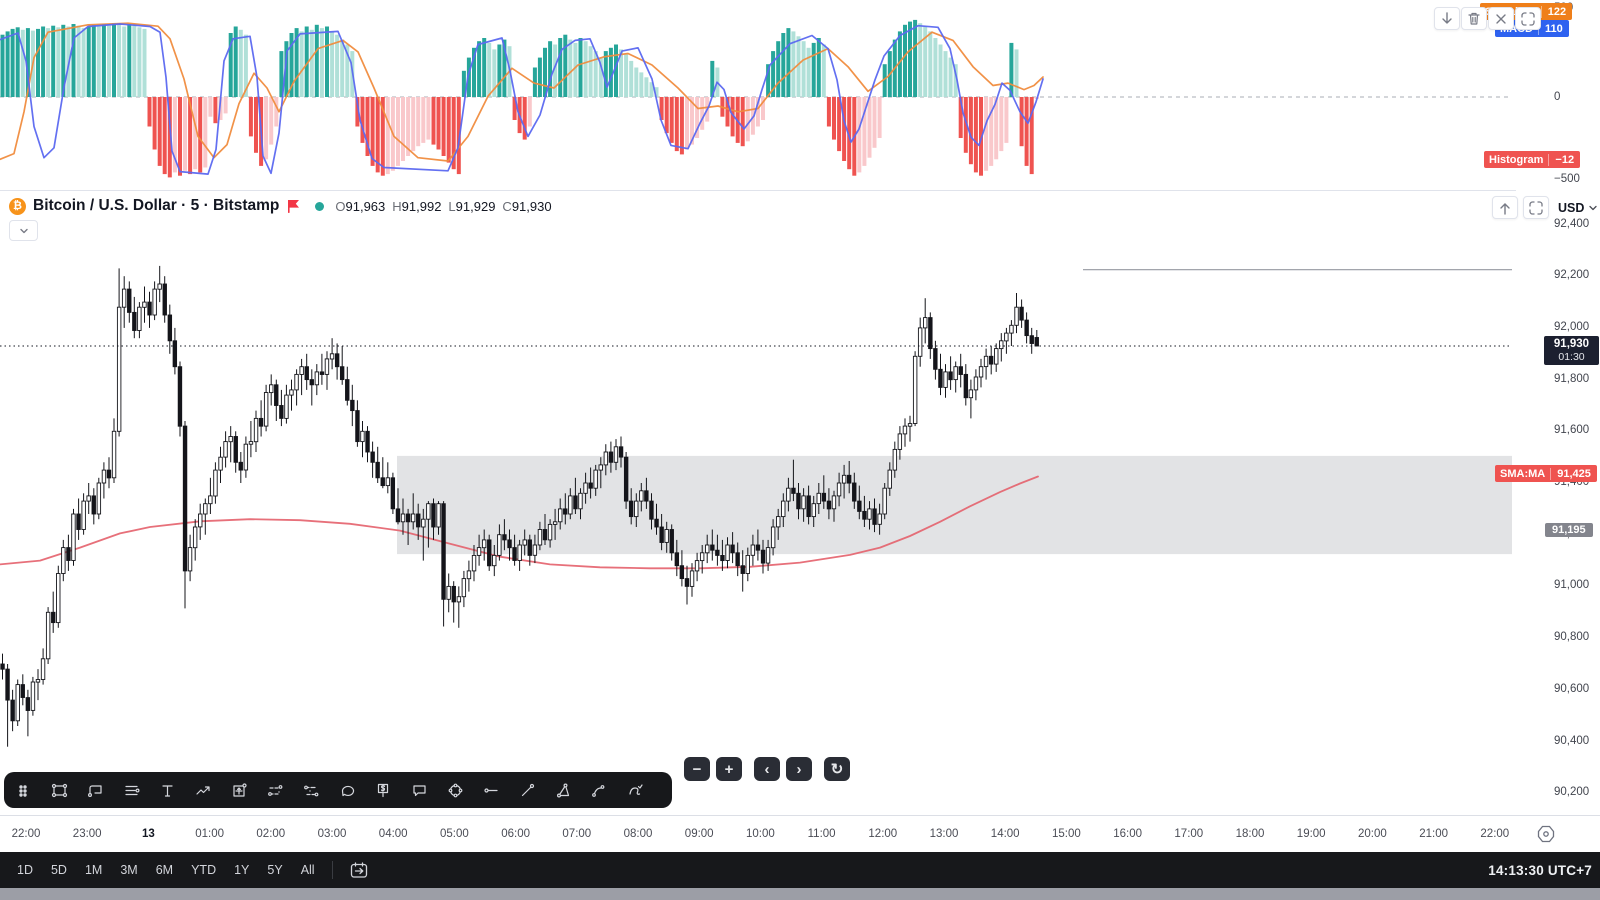 This screenshot has height=900, width=1600. What do you see at coordinates (1571, 207) in the screenshot?
I see `currency-label: USD` at bounding box center [1571, 207].